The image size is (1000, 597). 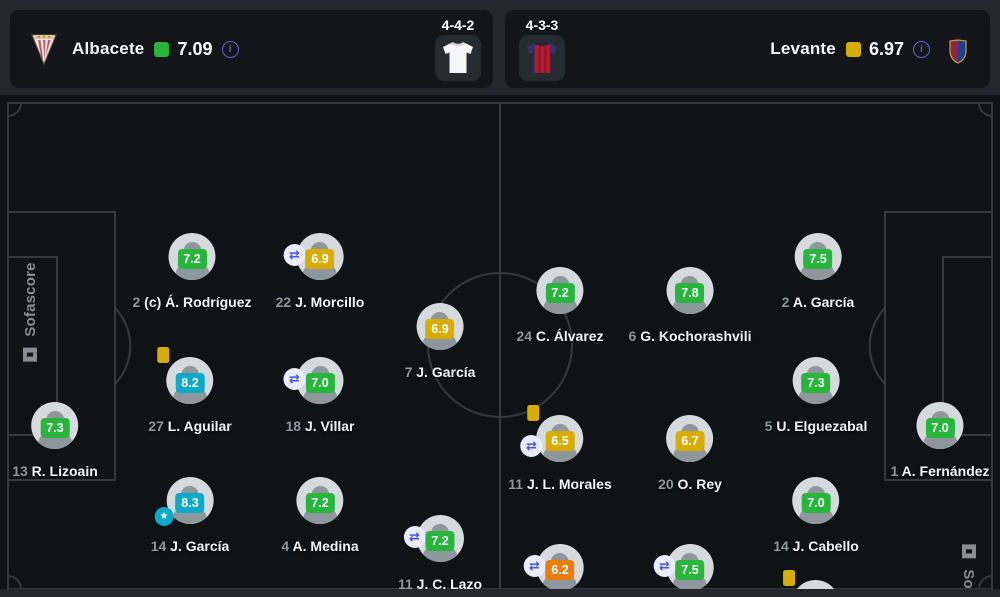 What do you see at coordinates (440, 341) in the screenshot?
I see `player: 6.9 7 J. García` at bounding box center [440, 341].